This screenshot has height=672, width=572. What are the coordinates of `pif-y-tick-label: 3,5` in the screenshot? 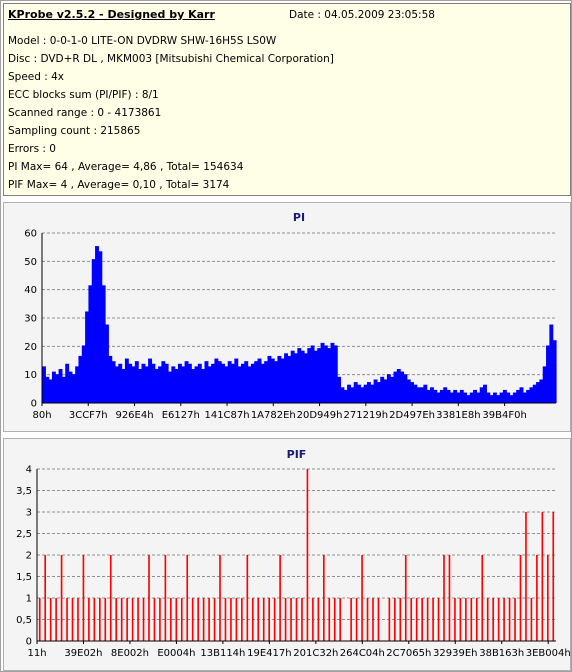 It's located at (24, 491).